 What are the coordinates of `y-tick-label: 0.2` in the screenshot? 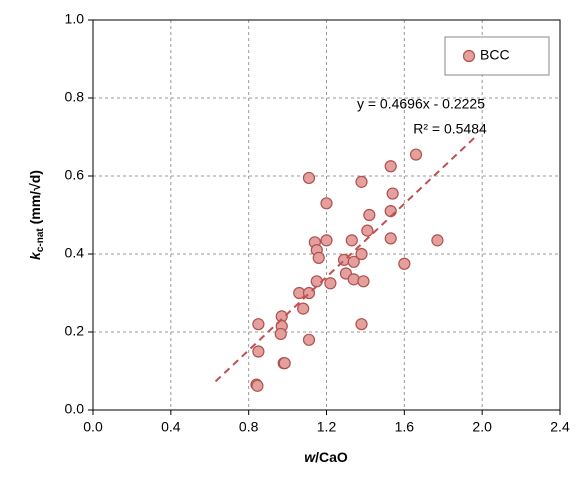 It's located at (75, 331).